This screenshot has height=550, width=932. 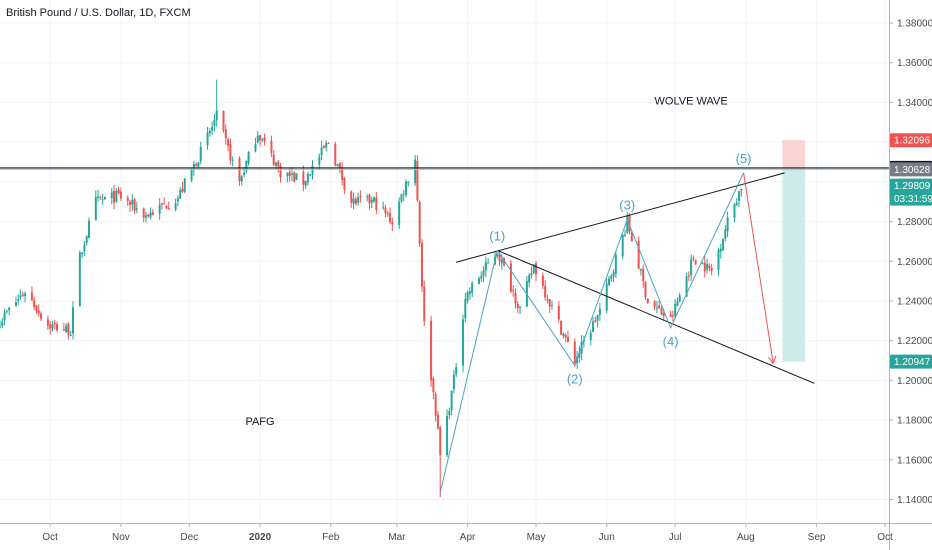 What do you see at coordinates (189, 537) in the screenshot?
I see `time-tick-label: Dec` at bounding box center [189, 537].